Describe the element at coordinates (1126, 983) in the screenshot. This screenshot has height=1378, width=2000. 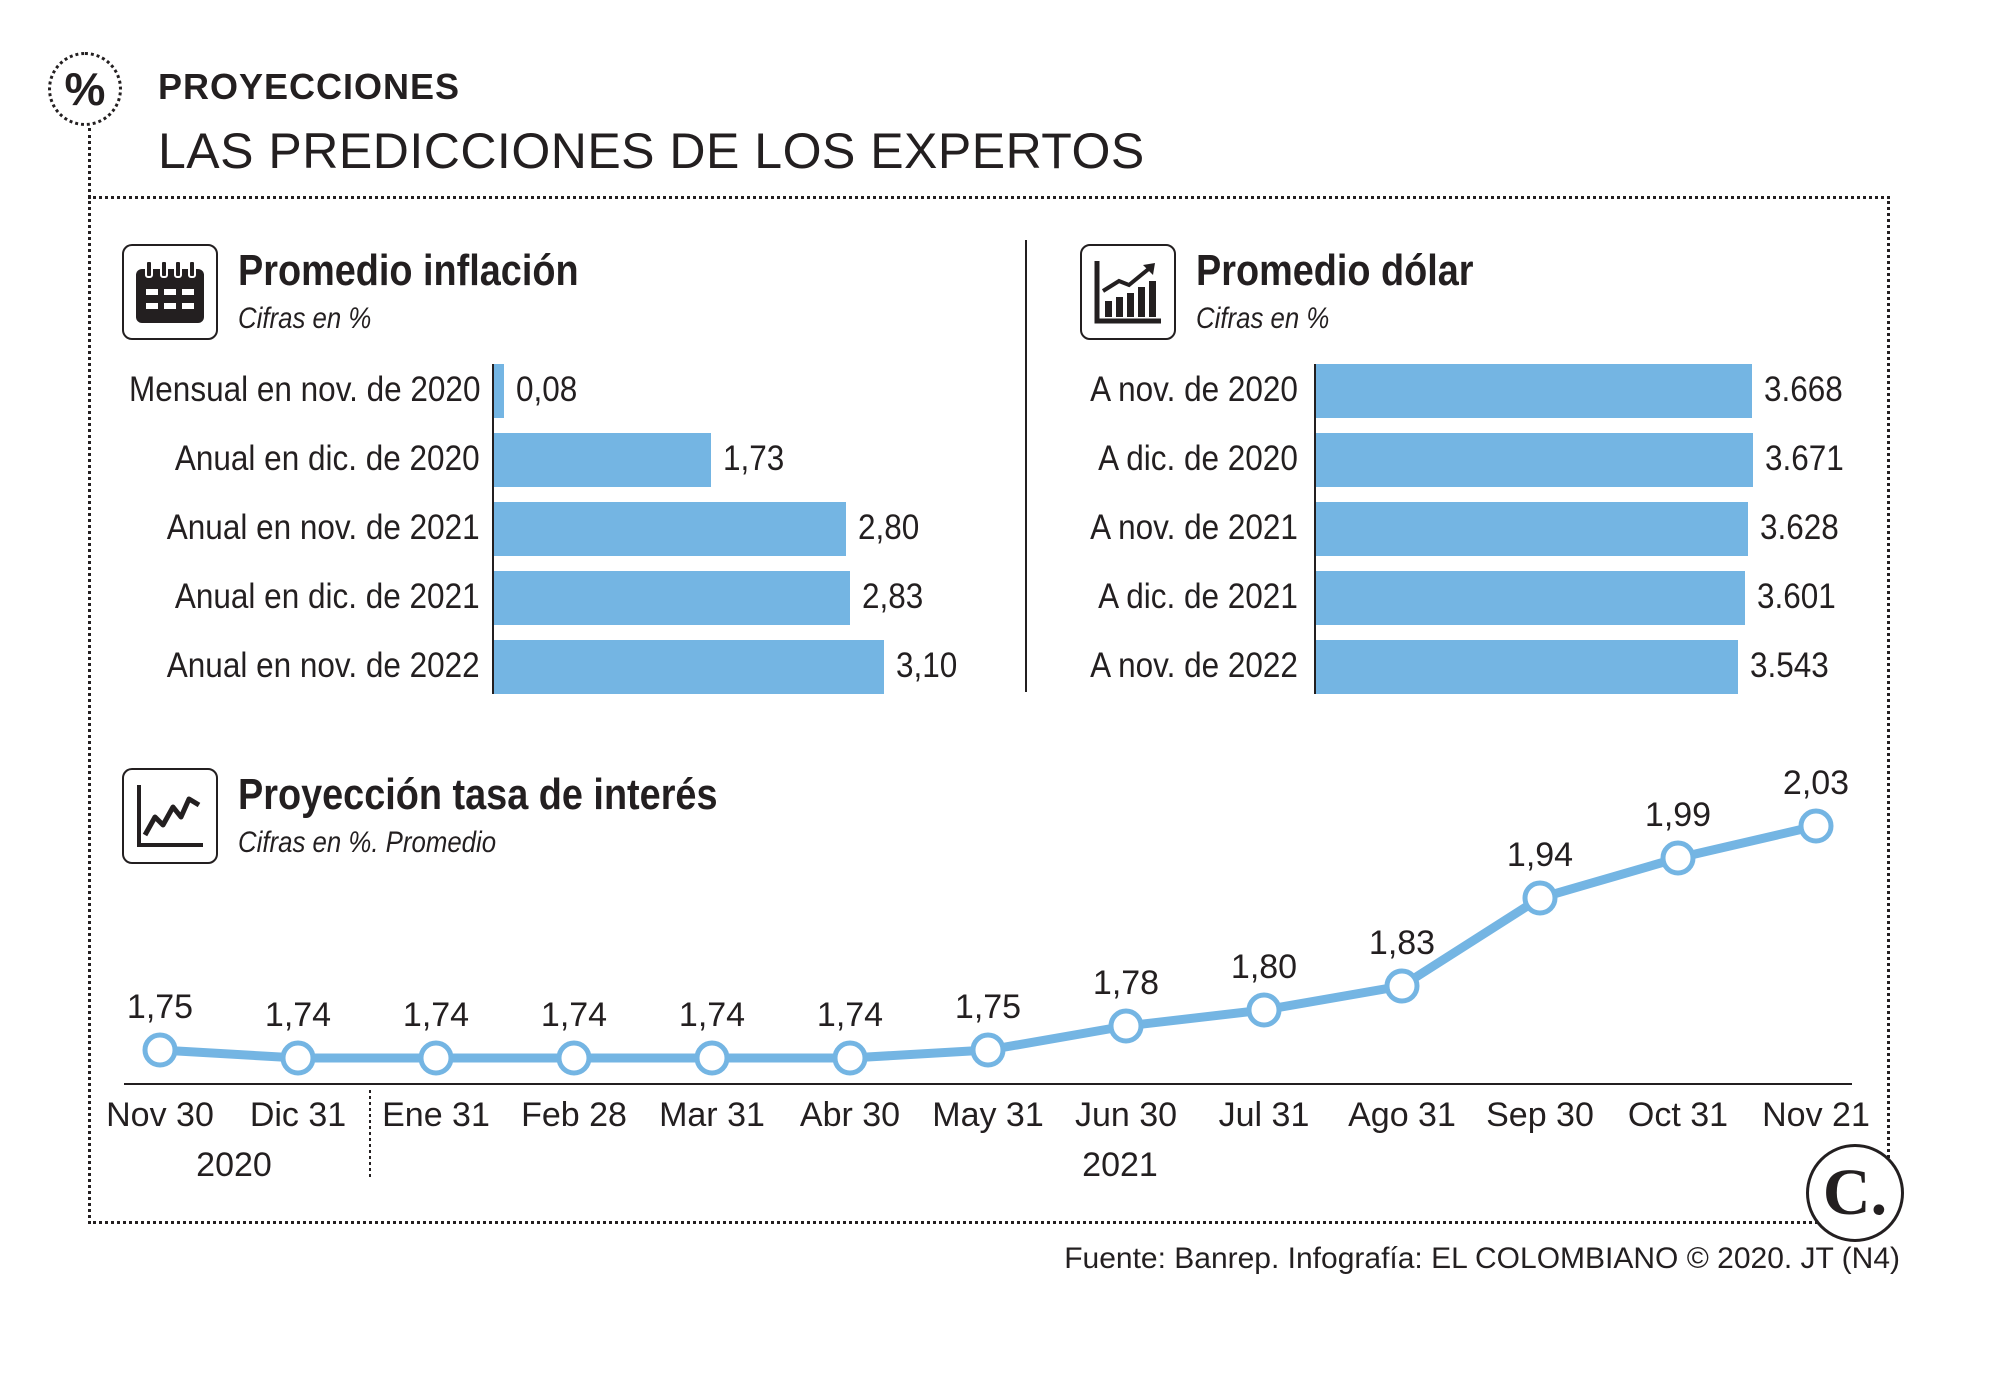
I see `rate-value-label: 1,78` at that location.